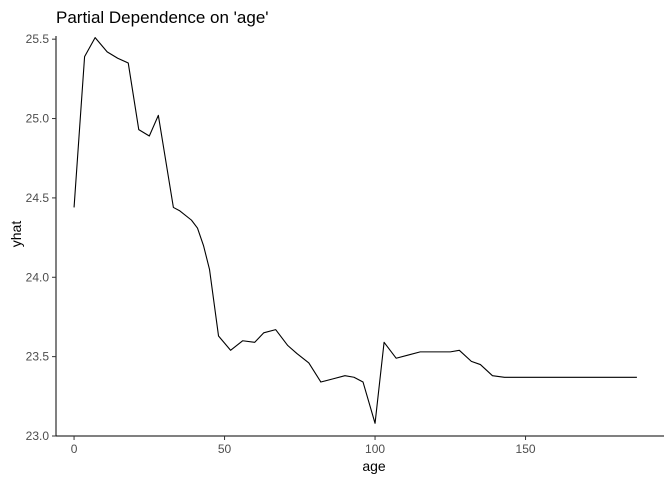 The height and width of the screenshot is (480, 672). I want to click on x-tick-label: 100, so click(375, 449).